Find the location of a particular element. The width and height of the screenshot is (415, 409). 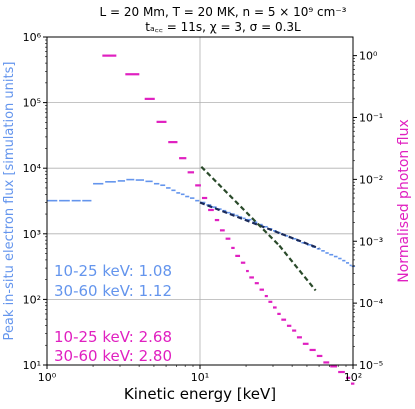

x-axis-label: Kinetic energy [keV] is located at coordinates (200, 394).